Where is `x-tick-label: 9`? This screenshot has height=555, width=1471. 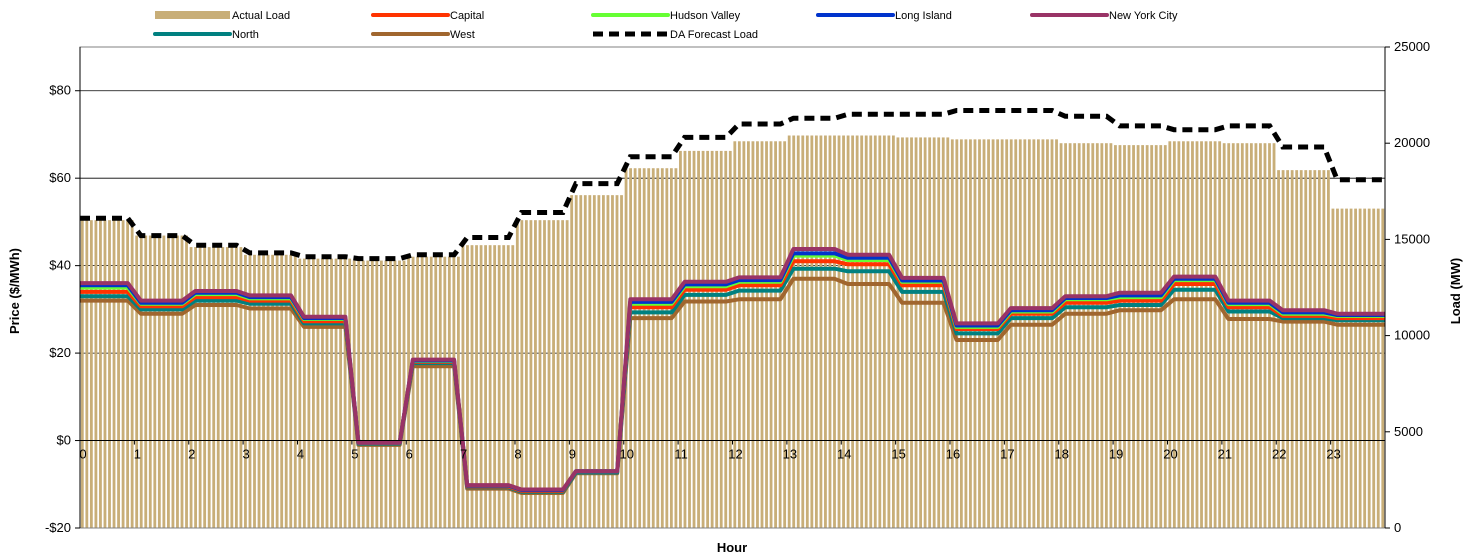 x-tick-label: 9 is located at coordinates (572, 454).